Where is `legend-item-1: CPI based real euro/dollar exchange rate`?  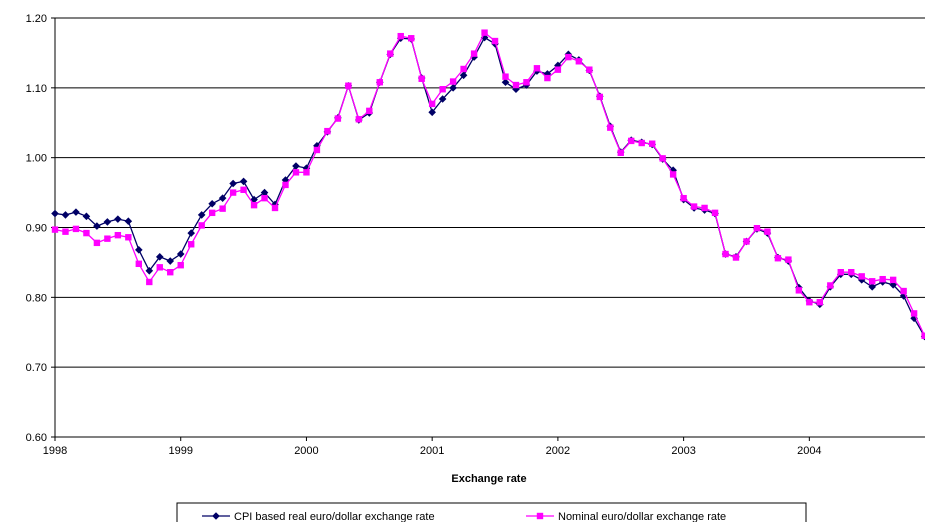 legend-item-1: CPI based real euro/dollar exchange rate is located at coordinates (318, 516).